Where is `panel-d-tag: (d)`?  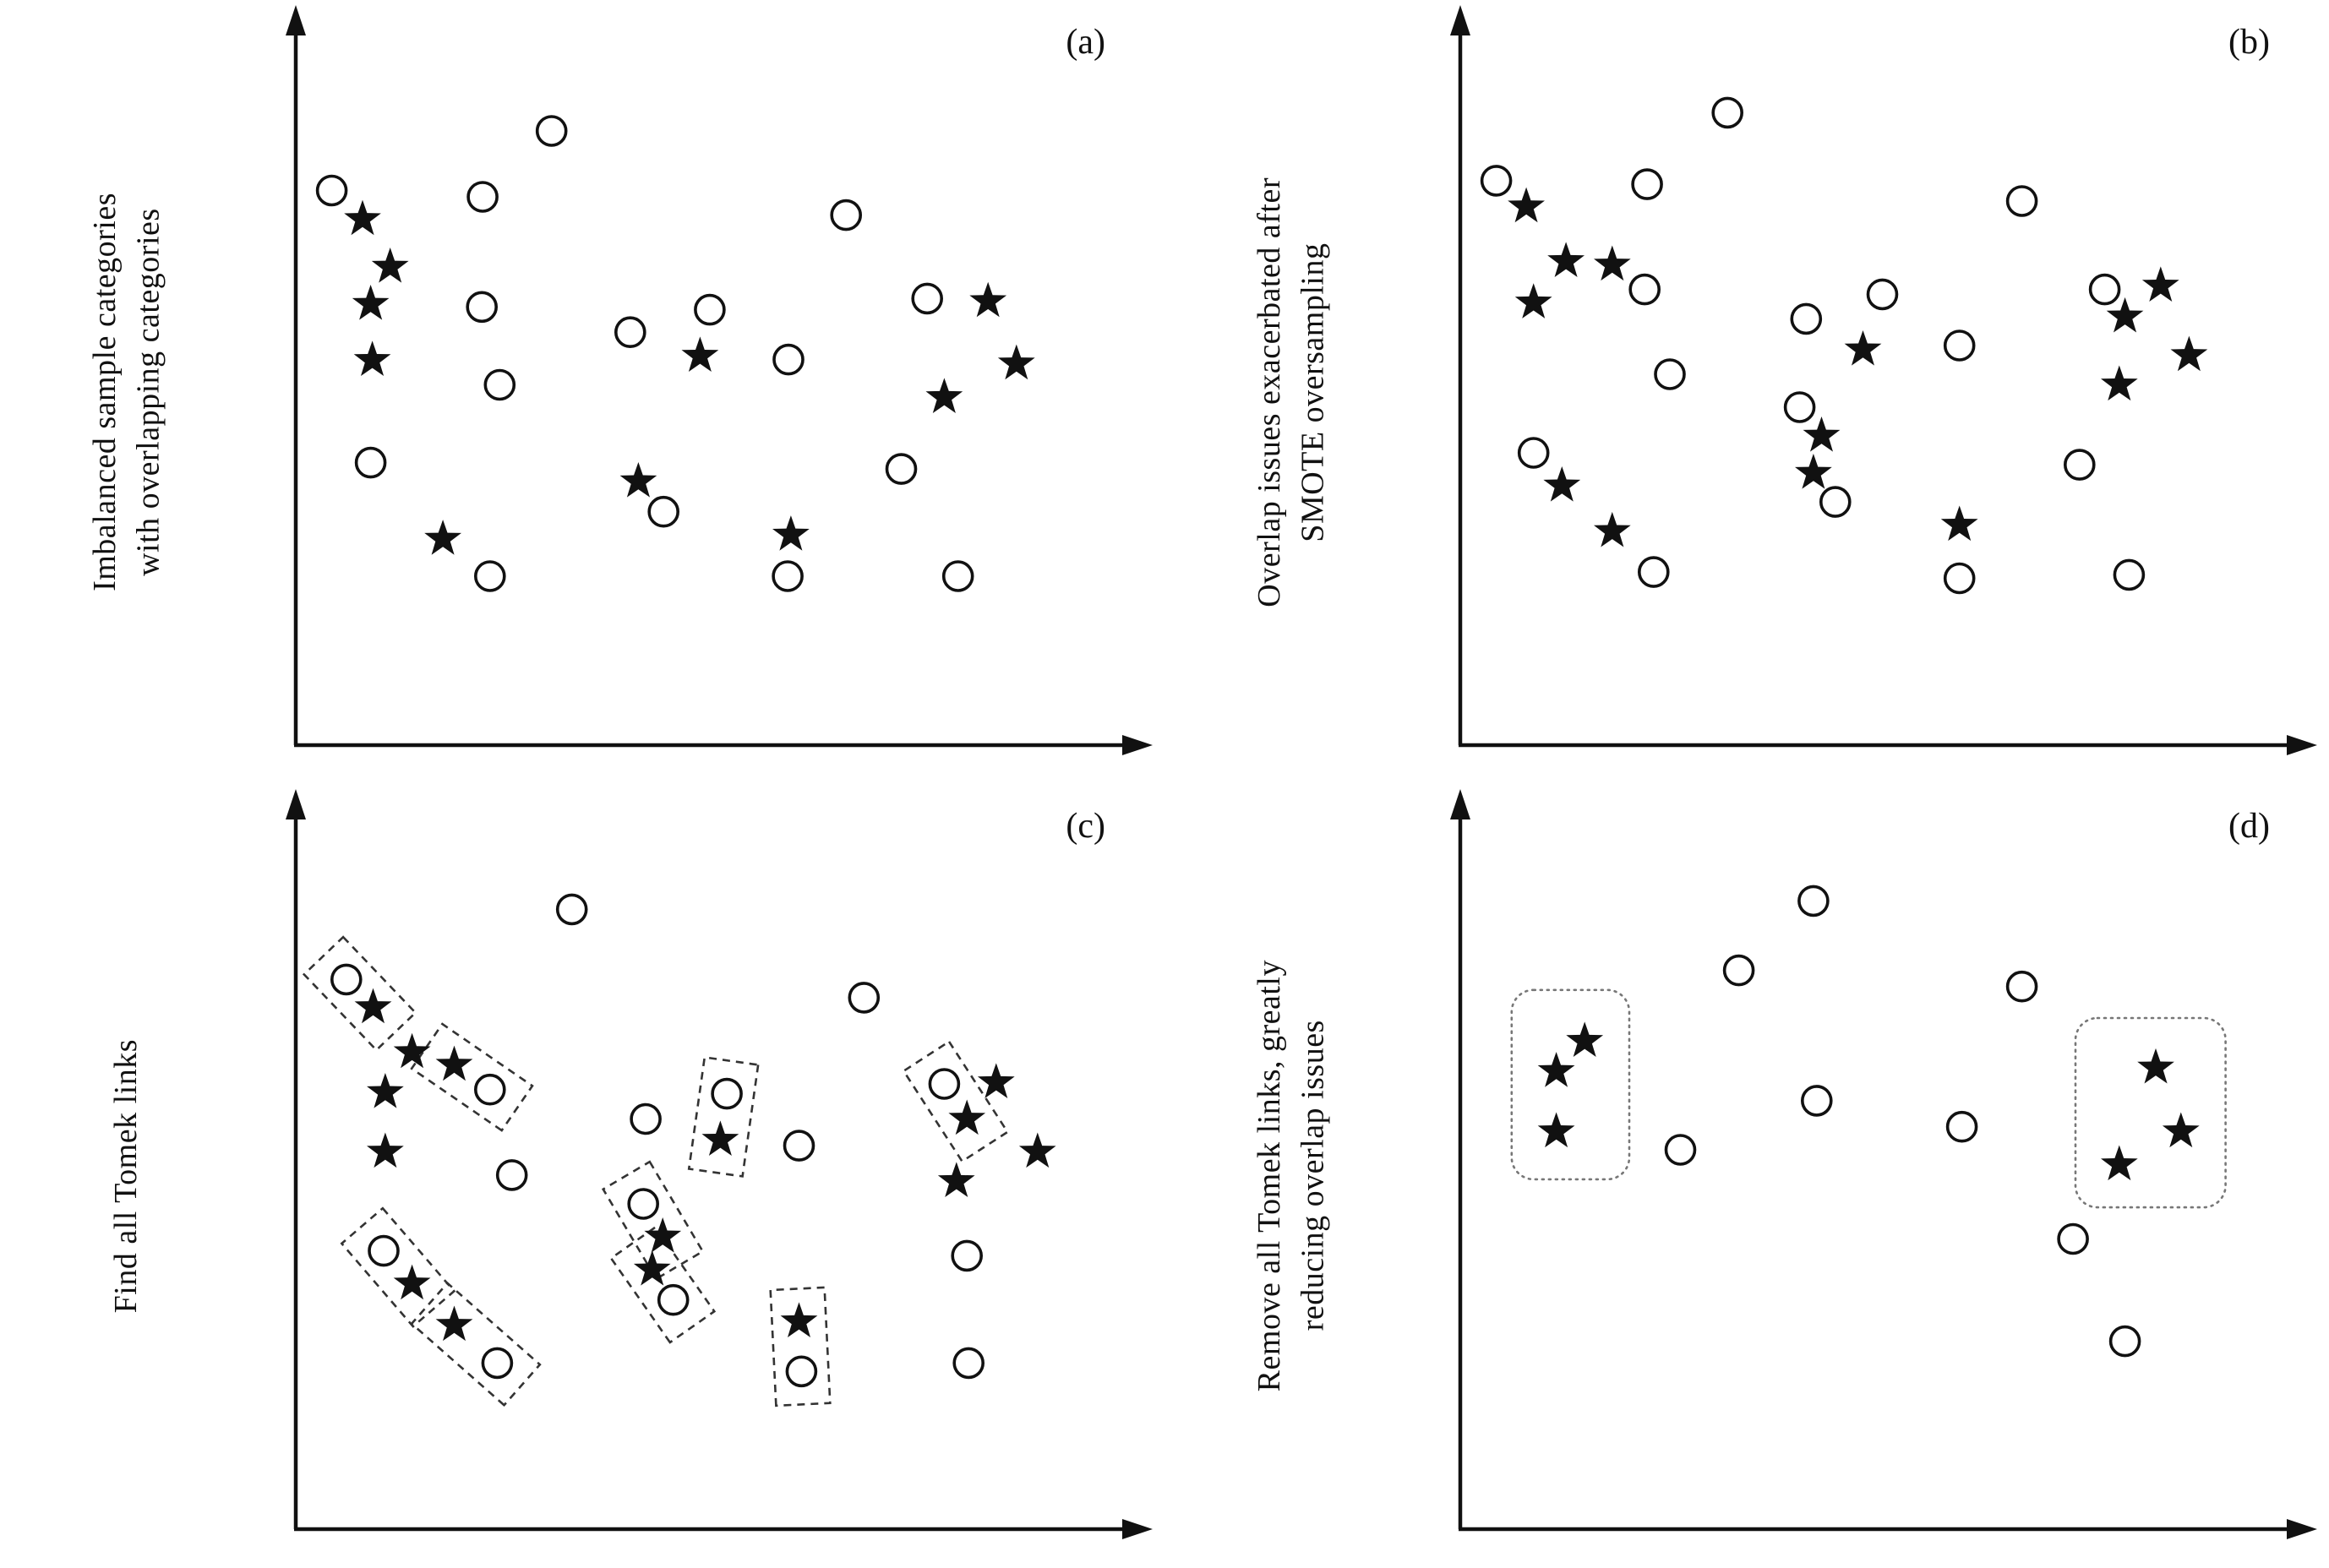
panel-d-tag: (d) is located at coordinates (2249, 826).